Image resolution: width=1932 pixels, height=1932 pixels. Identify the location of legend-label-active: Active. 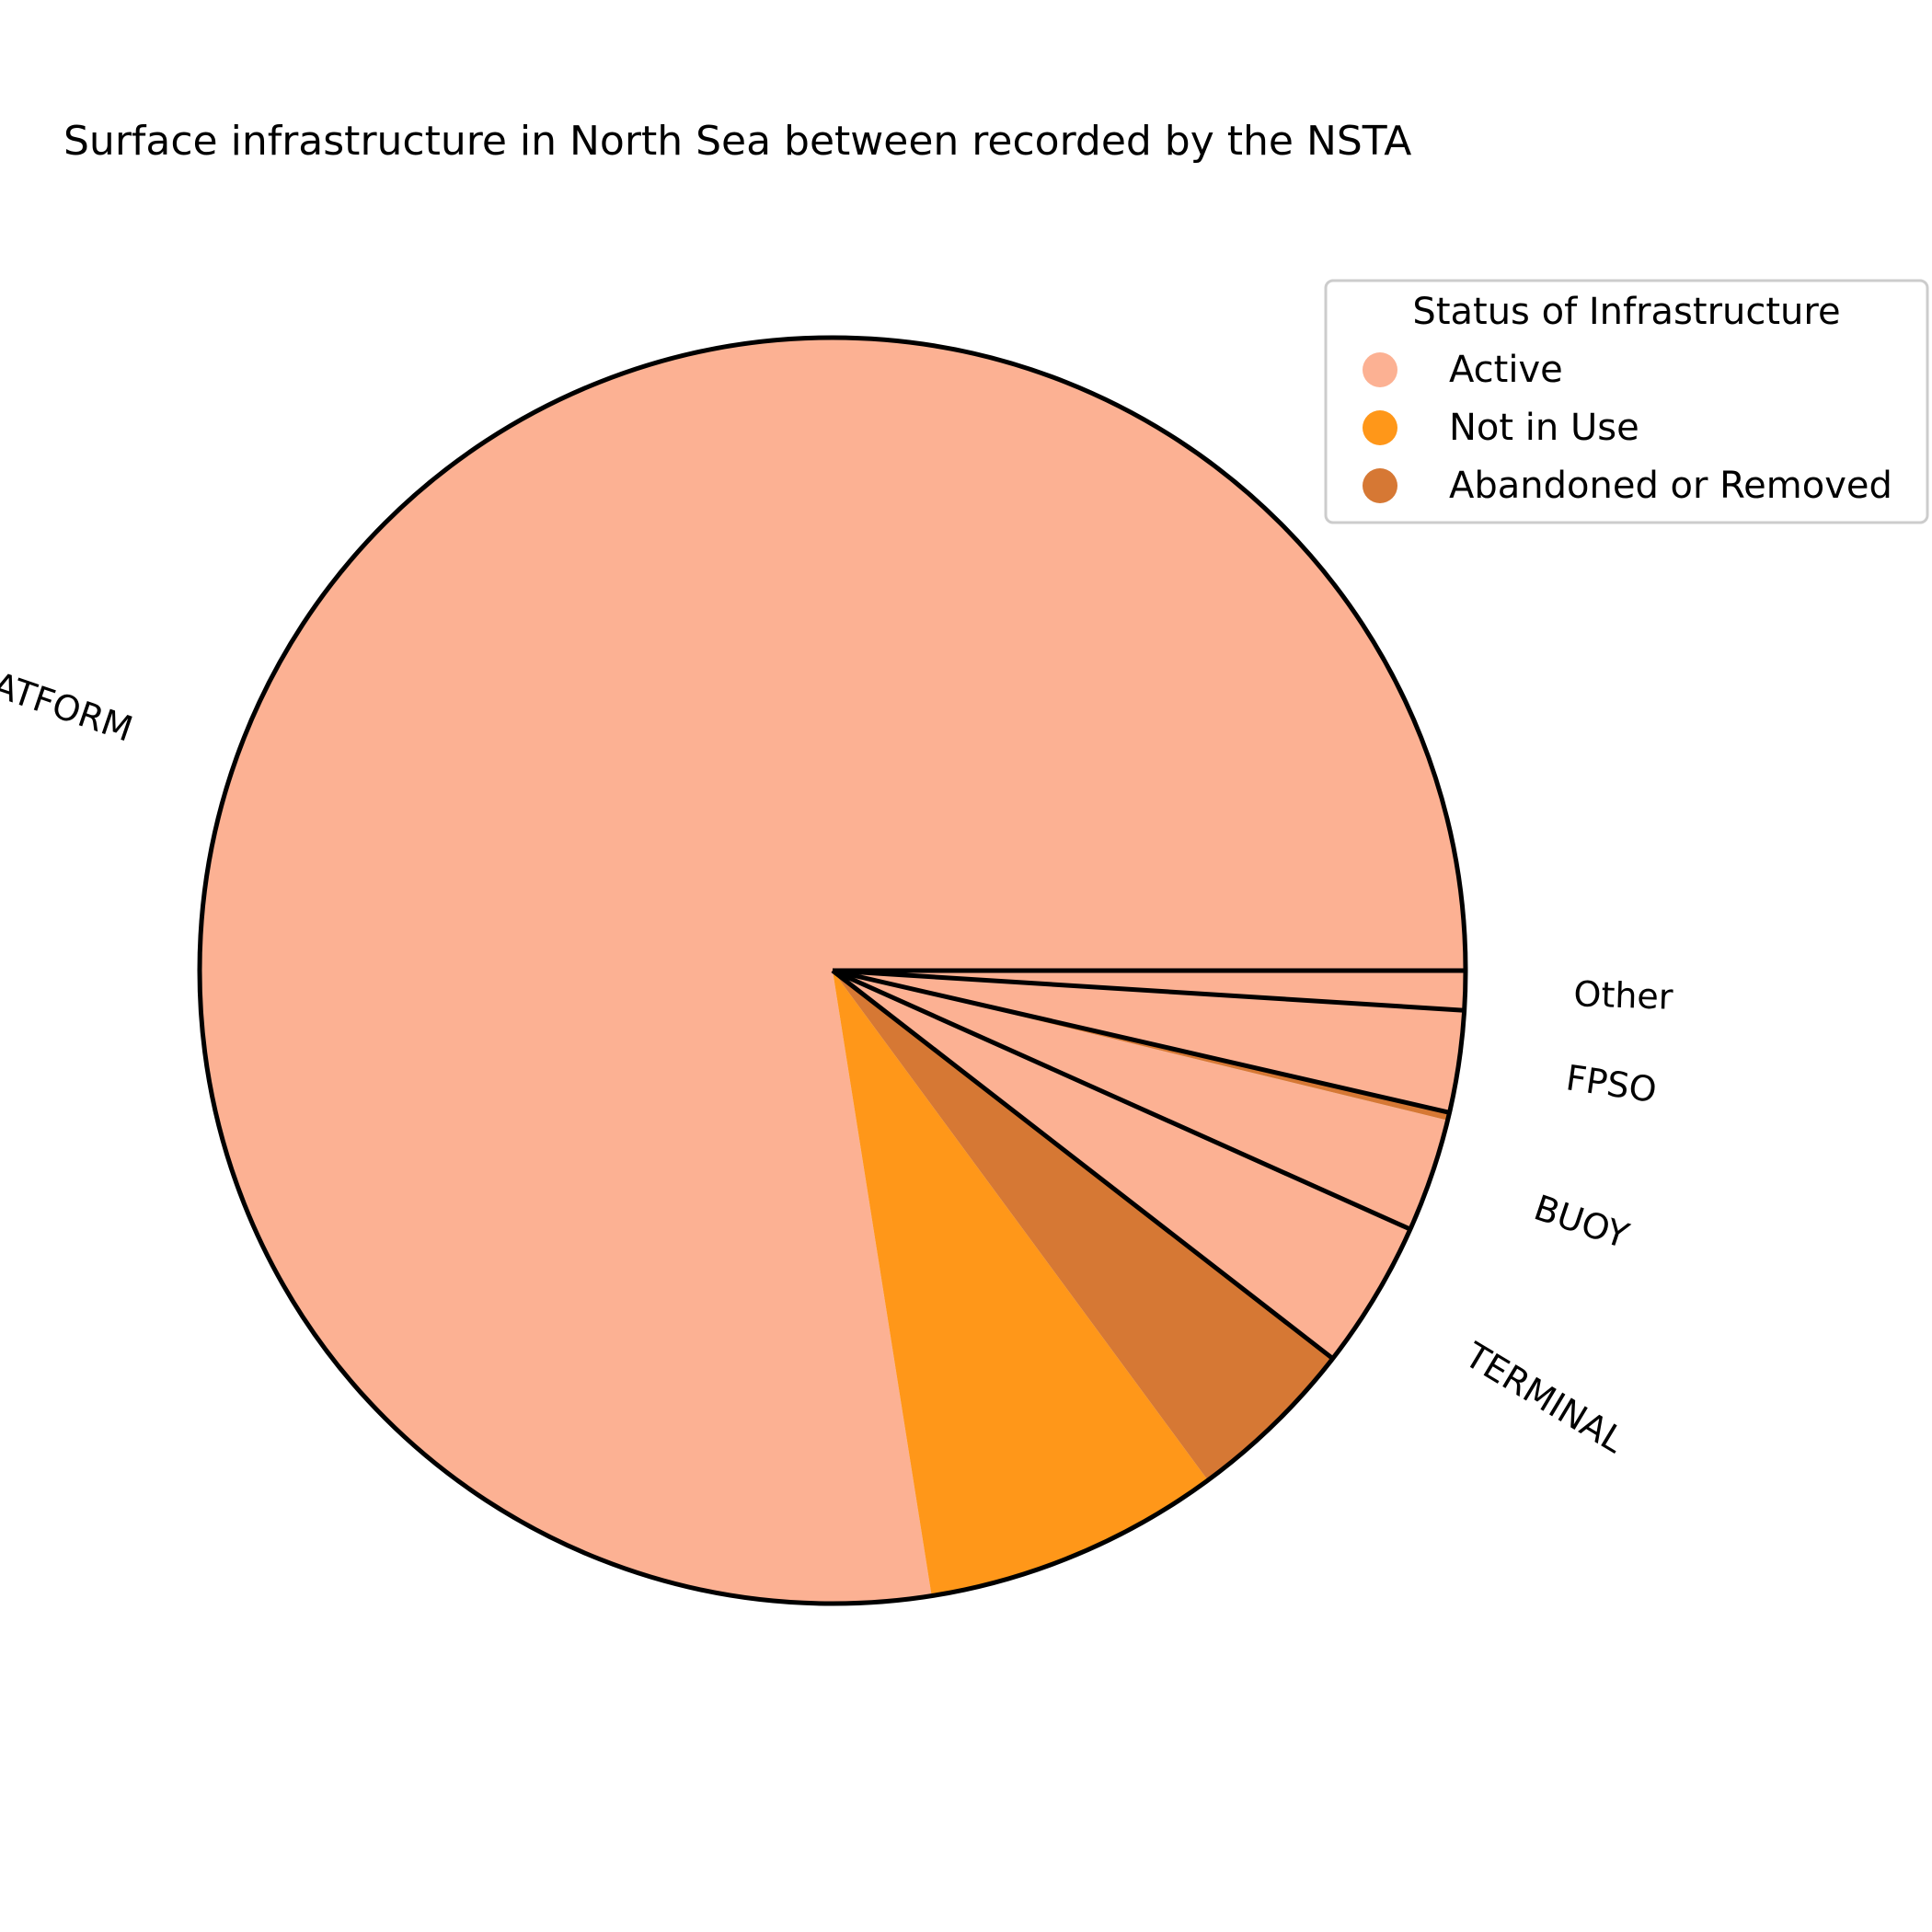
(1506, 370).